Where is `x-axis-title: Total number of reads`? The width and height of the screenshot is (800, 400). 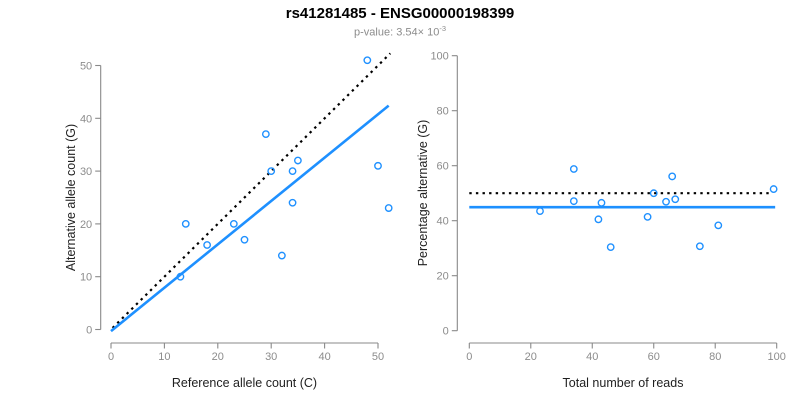 x-axis-title: Total number of reads is located at coordinates (623, 383).